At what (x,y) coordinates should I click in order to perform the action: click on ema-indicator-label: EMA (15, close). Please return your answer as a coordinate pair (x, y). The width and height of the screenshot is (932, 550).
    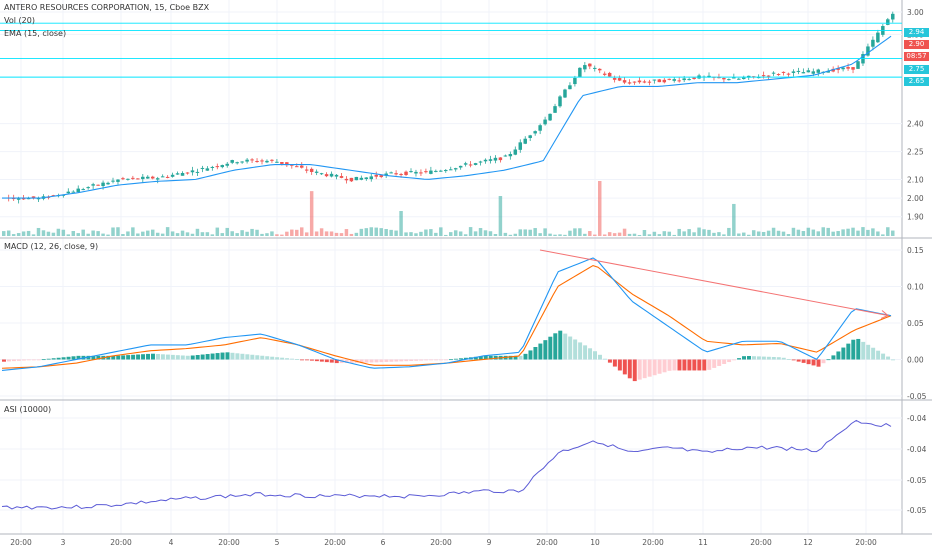
    Looking at the image, I should click on (35, 33).